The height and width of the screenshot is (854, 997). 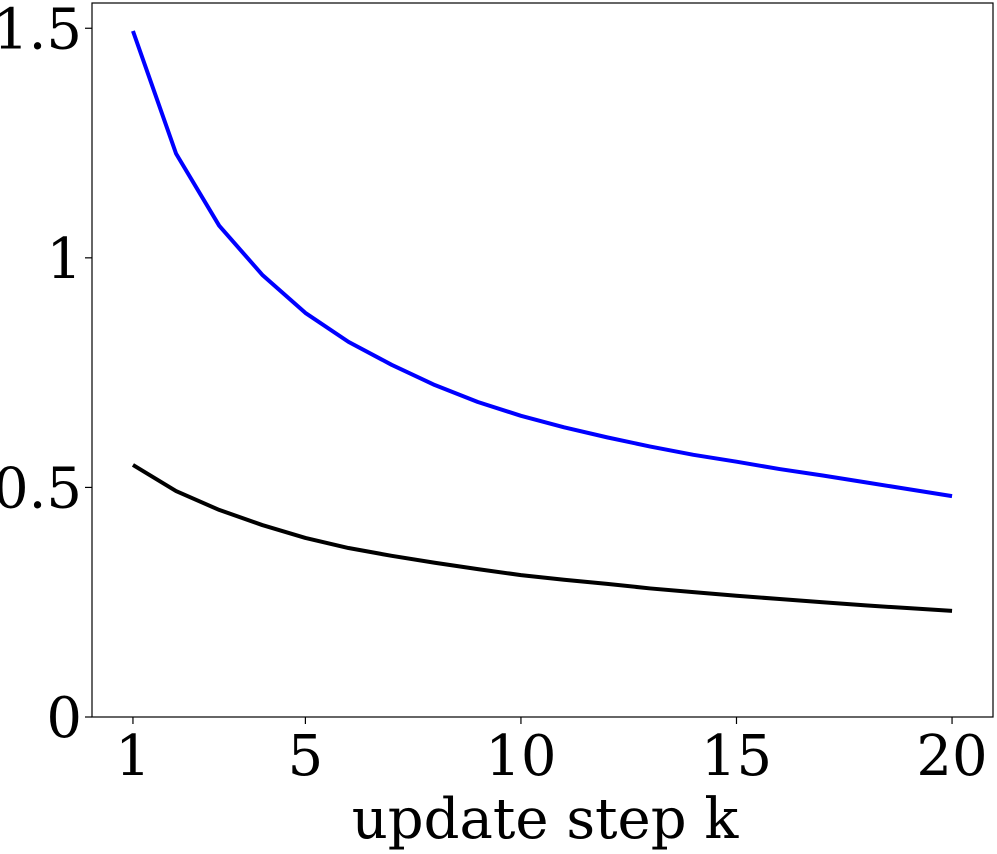 What do you see at coordinates (520, 756) in the screenshot?
I see `x-tick-label: 10` at bounding box center [520, 756].